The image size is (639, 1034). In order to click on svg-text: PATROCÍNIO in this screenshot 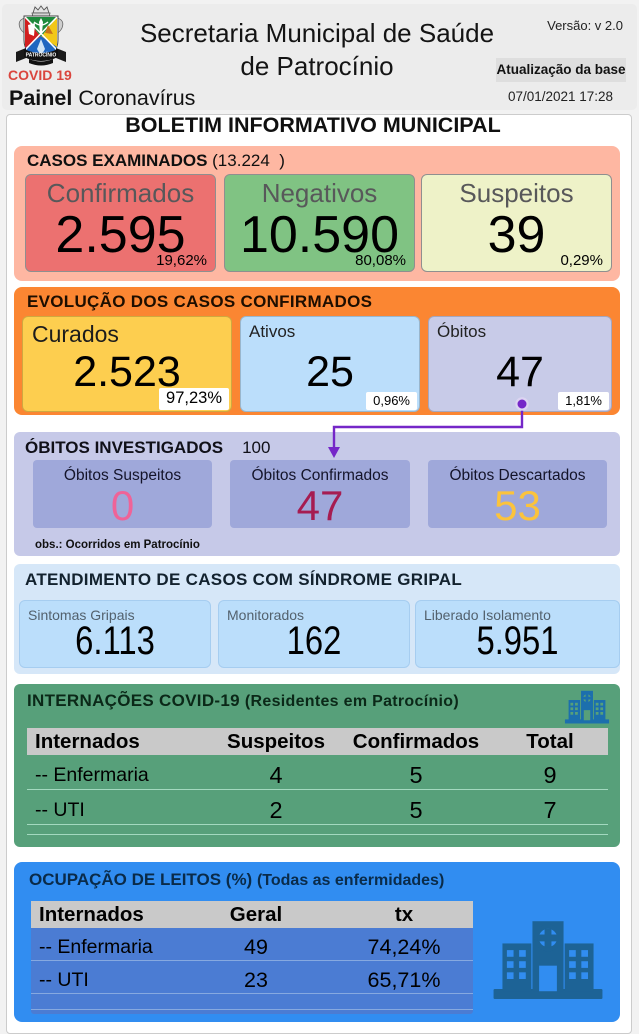, I will do `click(41, 55)`.